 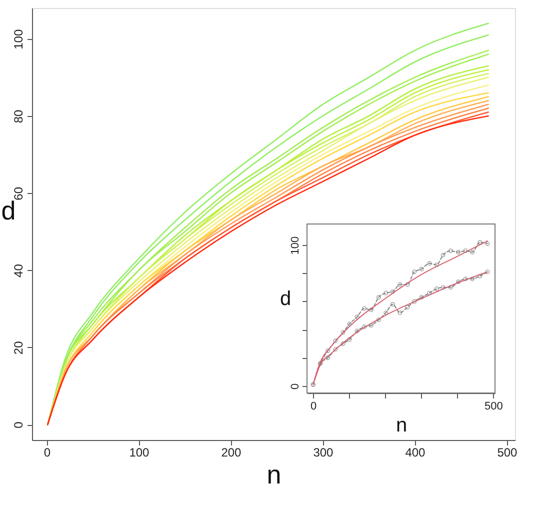 What do you see at coordinates (139, 453) in the screenshot?
I see `x-tick-label: 100` at bounding box center [139, 453].